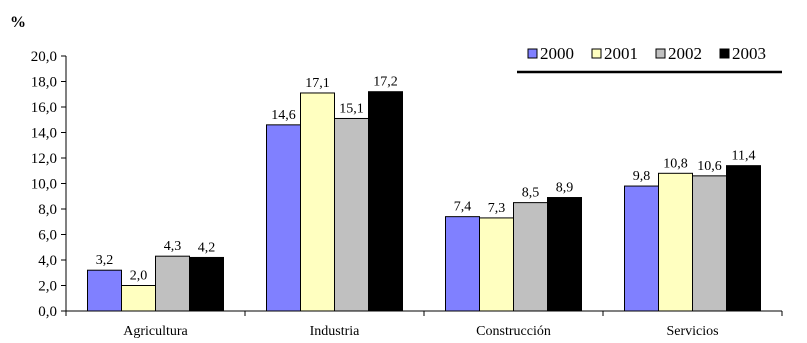  I want to click on data-label: 10,8, so click(675, 163).